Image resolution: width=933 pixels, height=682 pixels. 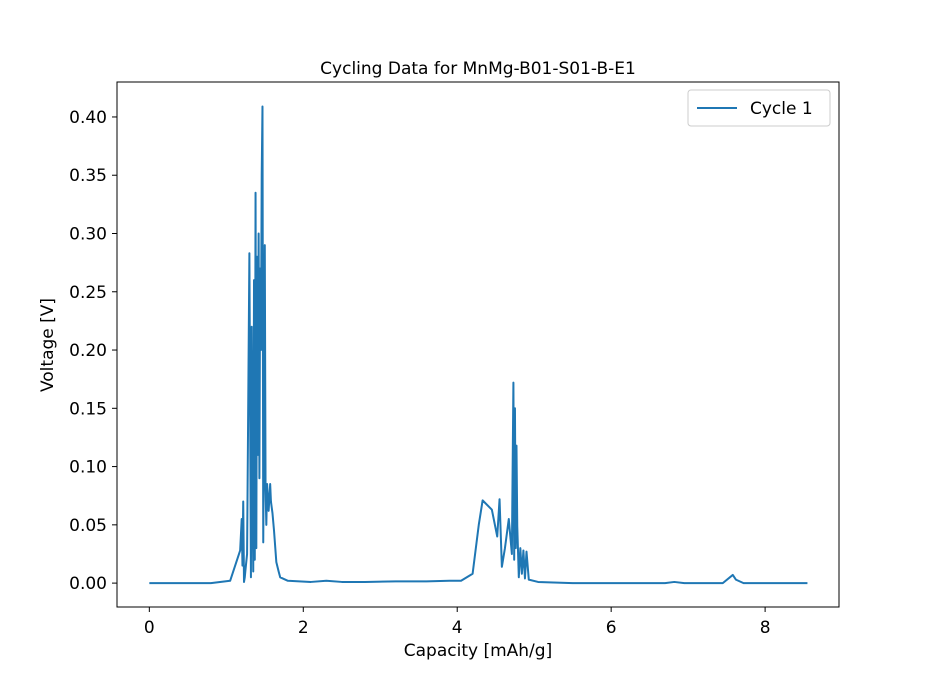 I want to click on y-tick-label: 0.35, so click(x=88, y=176).